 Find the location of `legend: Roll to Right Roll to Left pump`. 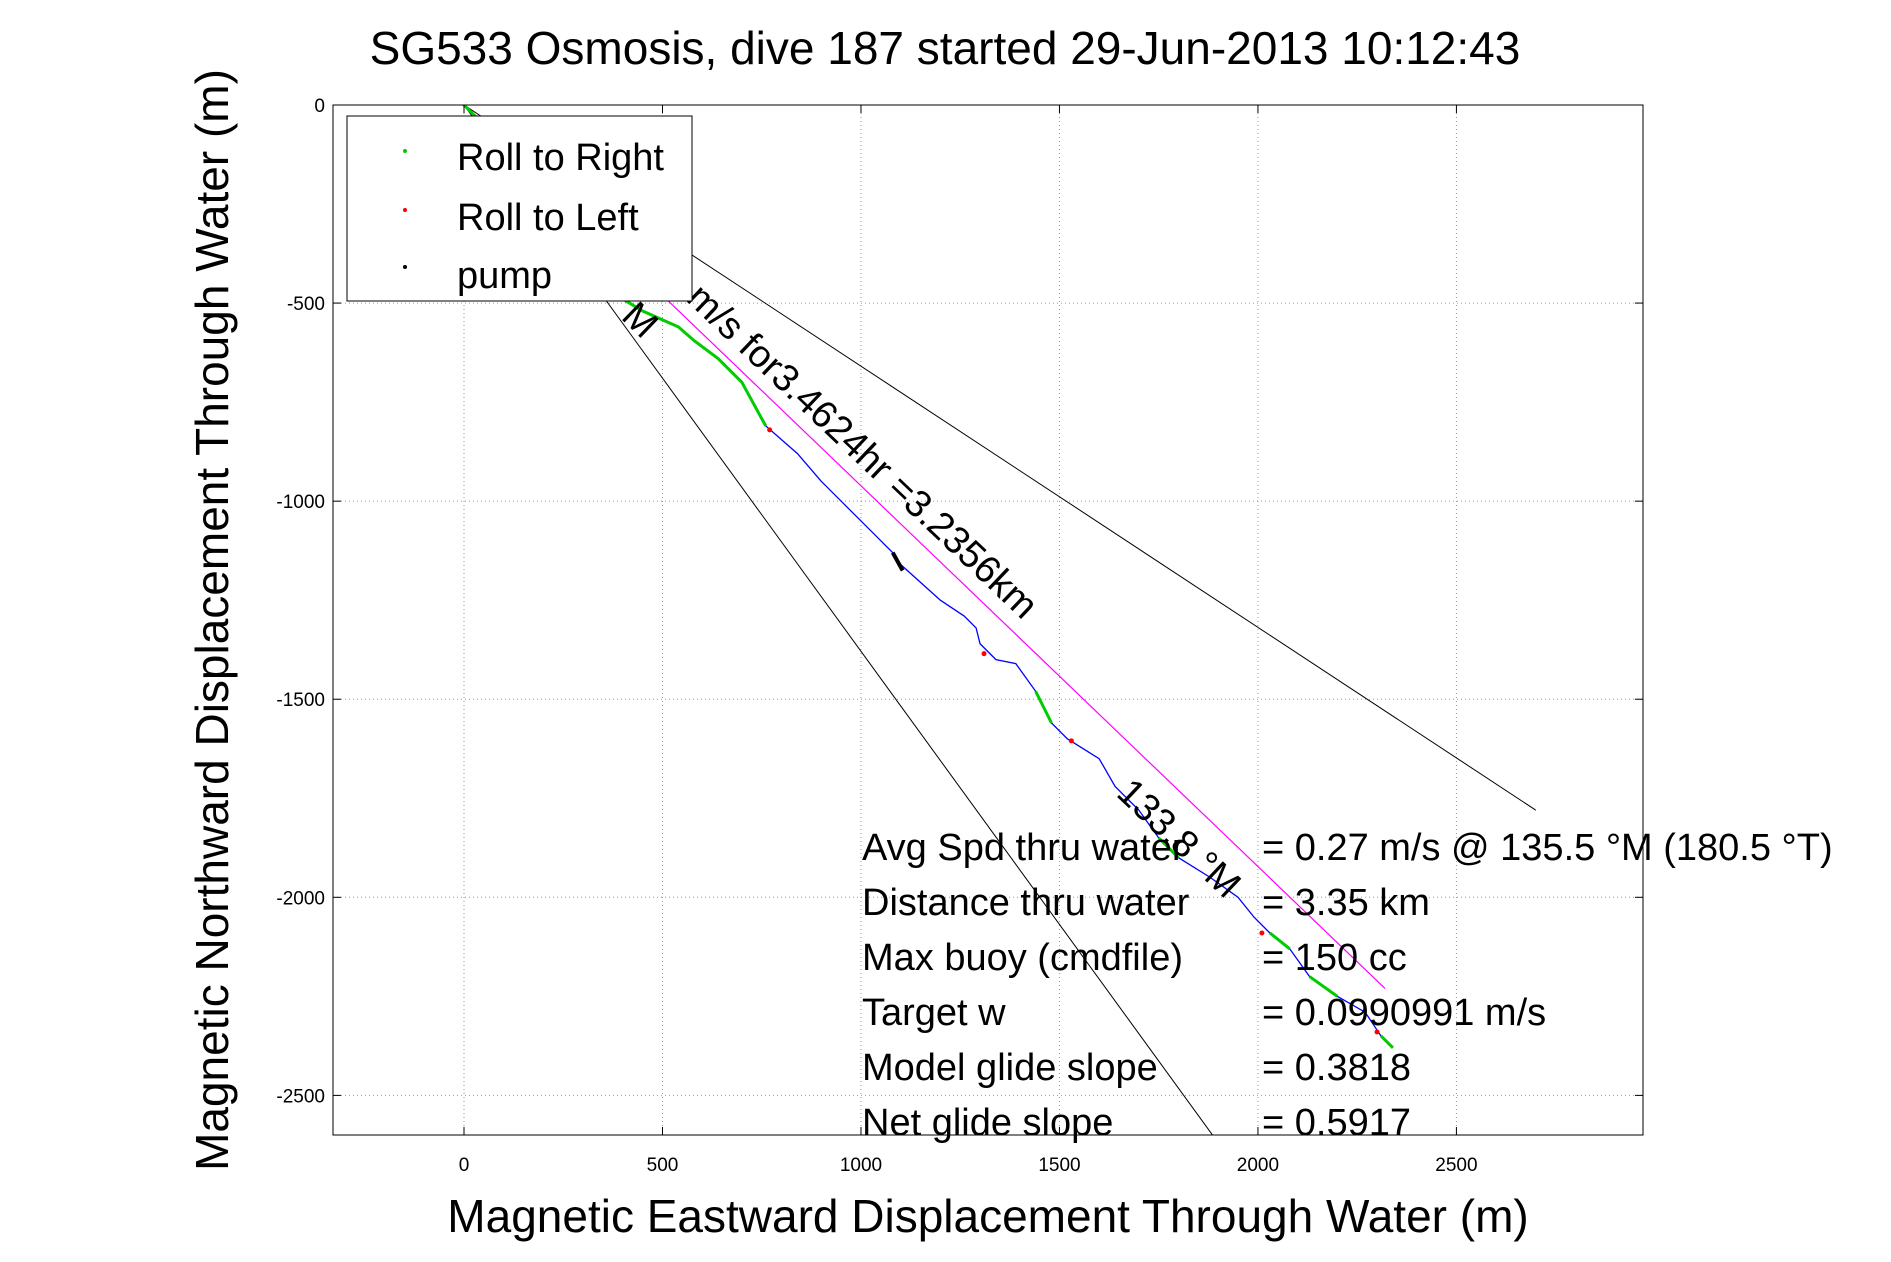

legend: Roll to Right Roll to Left pump is located at coordinates (519, 208).